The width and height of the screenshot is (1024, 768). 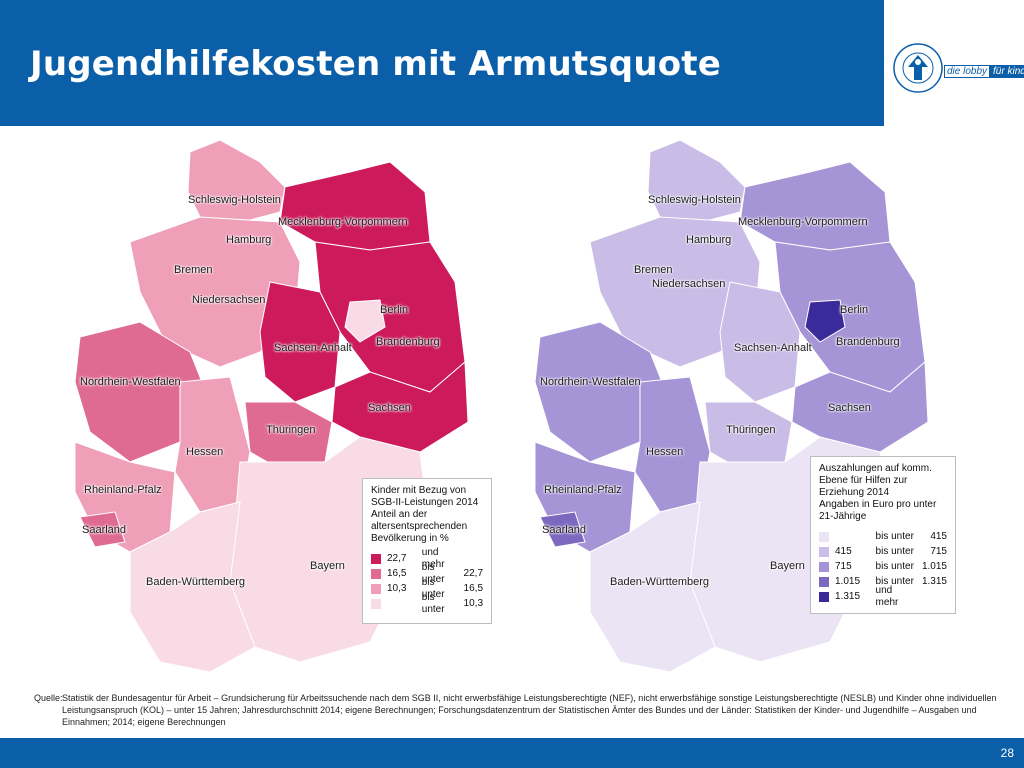 I want to click on right-legend-row: 715 bis unter 1.015, so click(x=883, y=566).